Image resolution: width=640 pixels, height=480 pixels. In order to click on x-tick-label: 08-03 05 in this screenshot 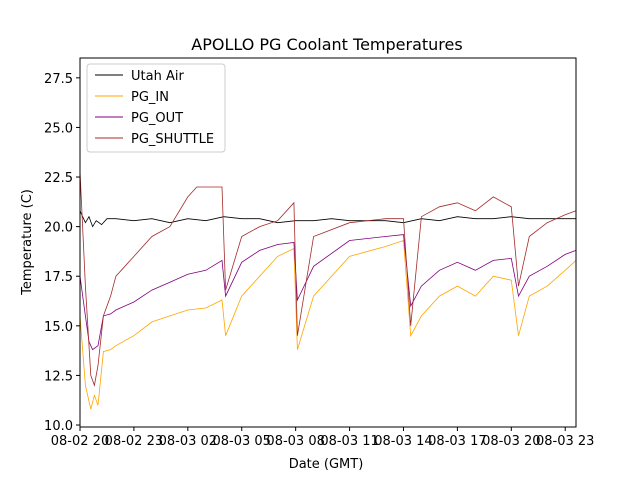, I will do `click(242, 441)`.